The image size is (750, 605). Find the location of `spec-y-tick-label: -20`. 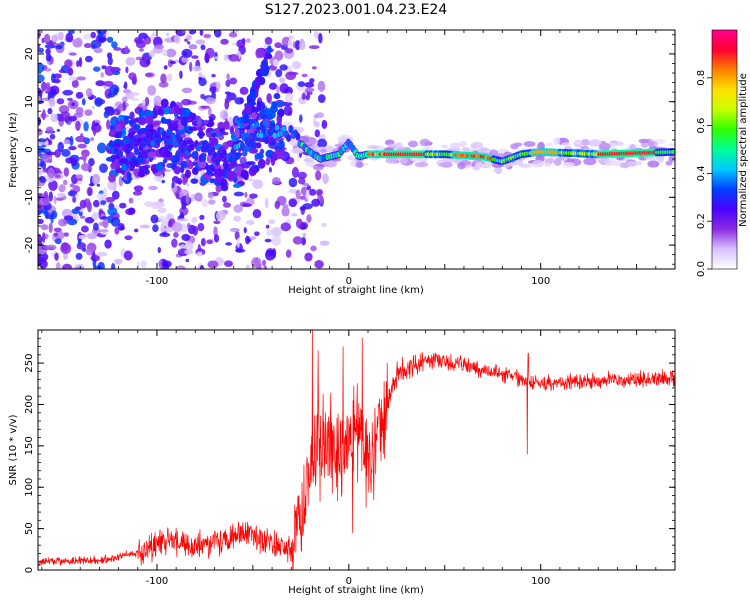

spec-y-tick-label: -20 is located at coordinates (29, 245).